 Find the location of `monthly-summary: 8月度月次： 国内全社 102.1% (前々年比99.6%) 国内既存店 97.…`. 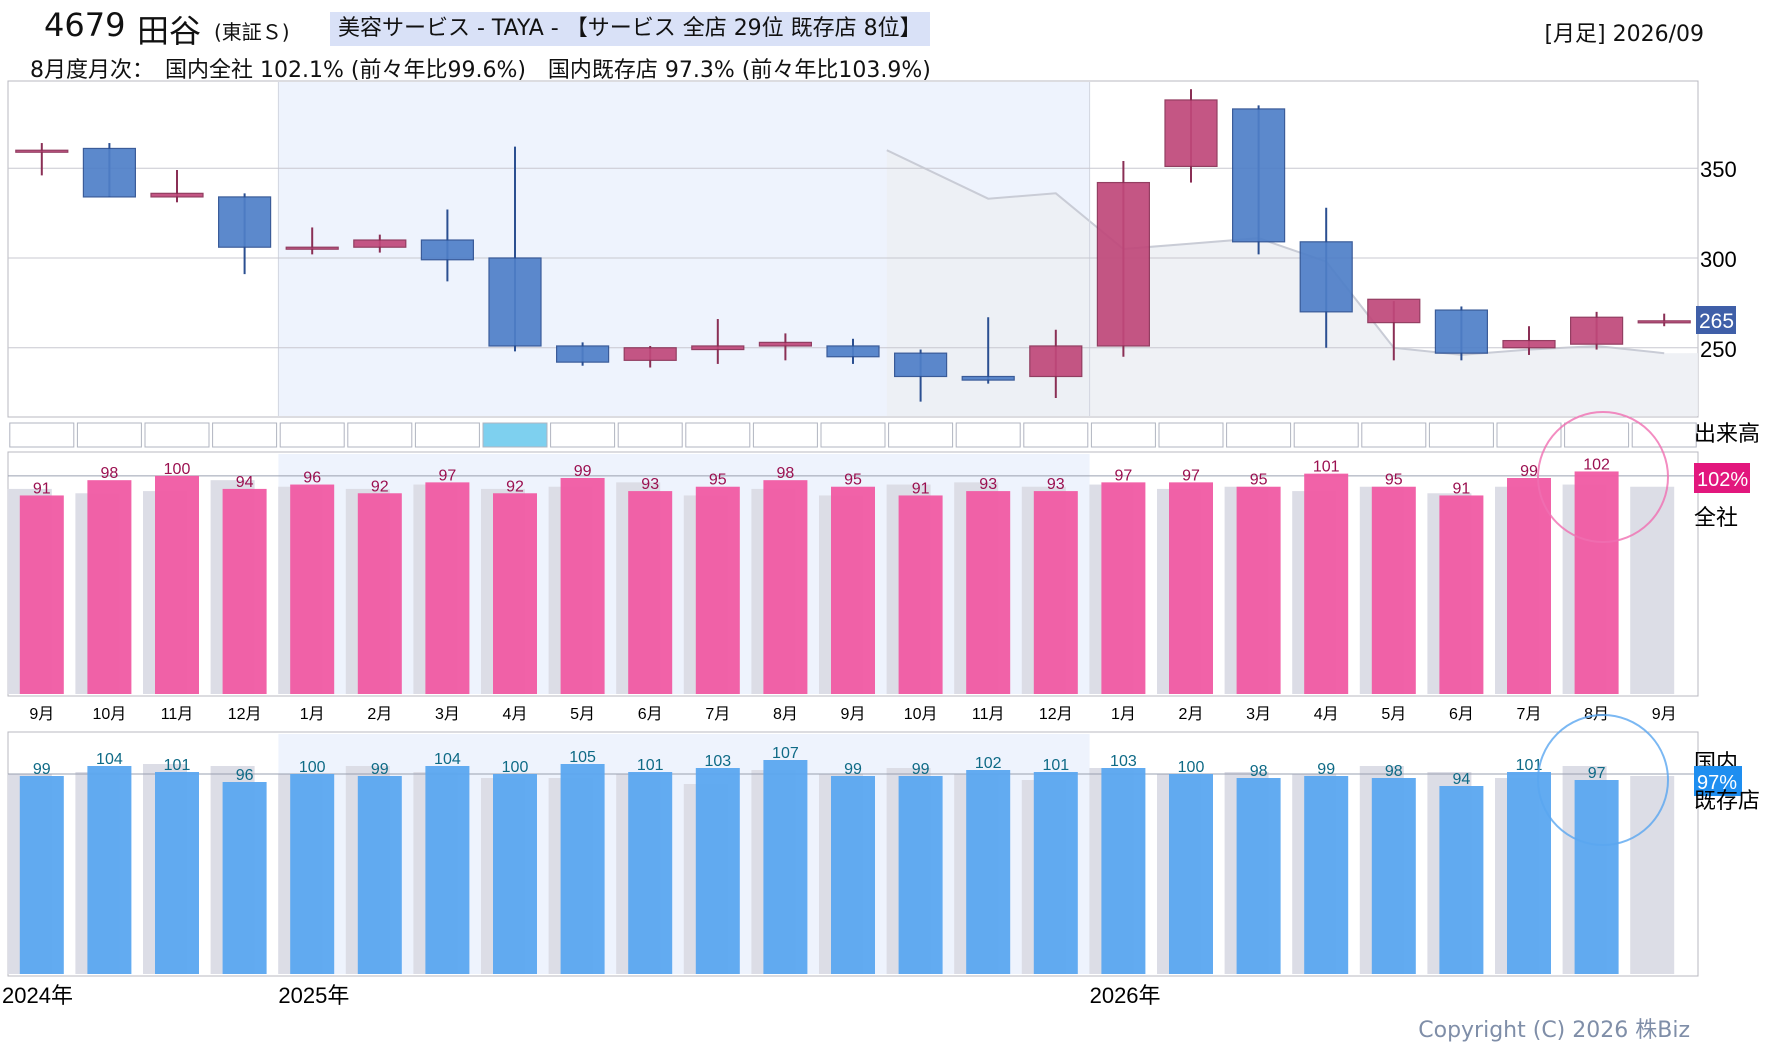

monthly-summary: 8月度月次： 国内全社 102.1% (前々年比99.6%) 国内既存店 97.… is located at coordinates (480, 70).